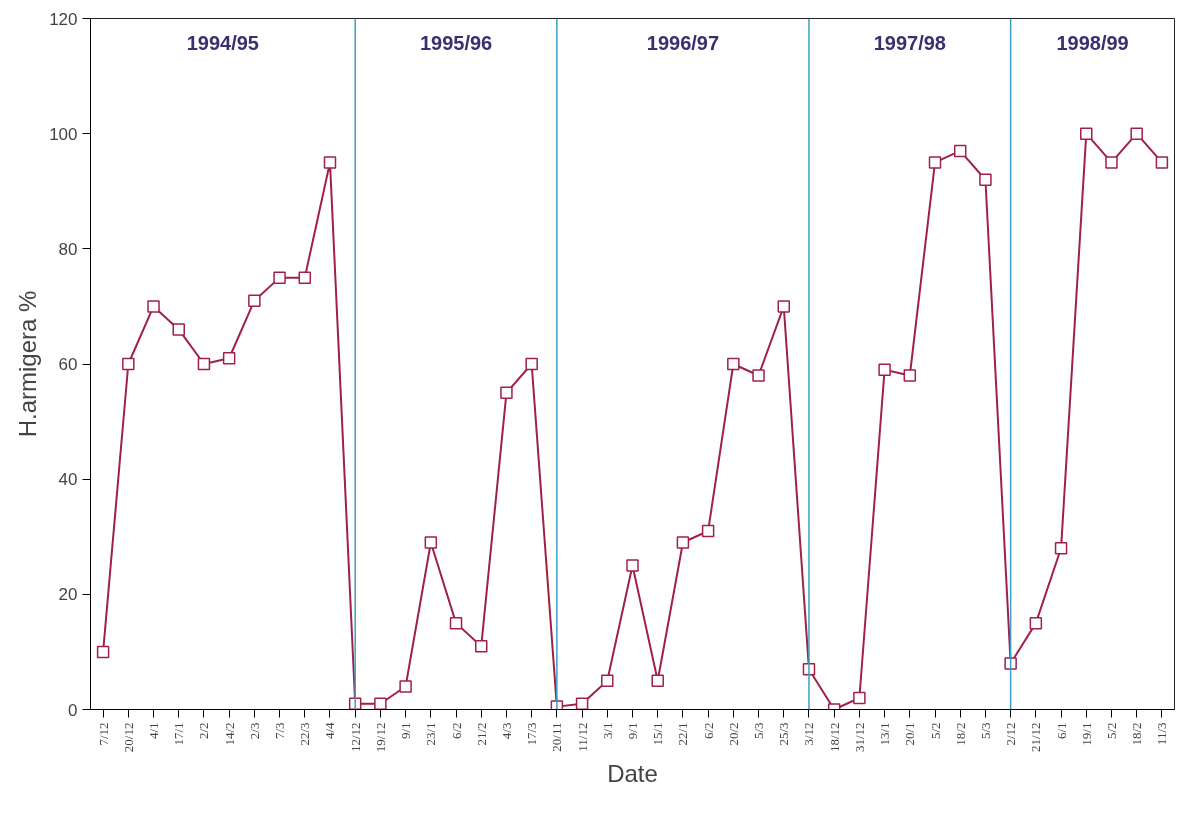 The width and height of the screenshot is (1184, 819). Describe the element at coordinates (330, 731) in the screenshot. I see `x-tick-label: 4/4` at that location.